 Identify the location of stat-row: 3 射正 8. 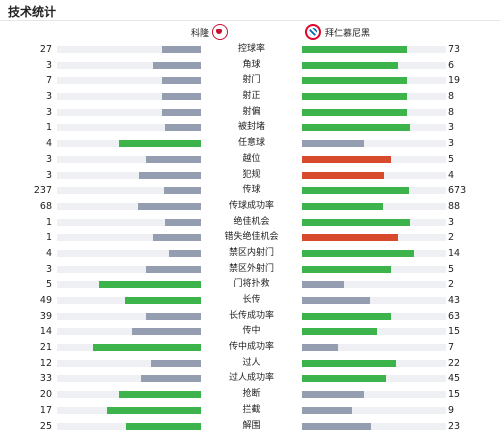
(250, 97).